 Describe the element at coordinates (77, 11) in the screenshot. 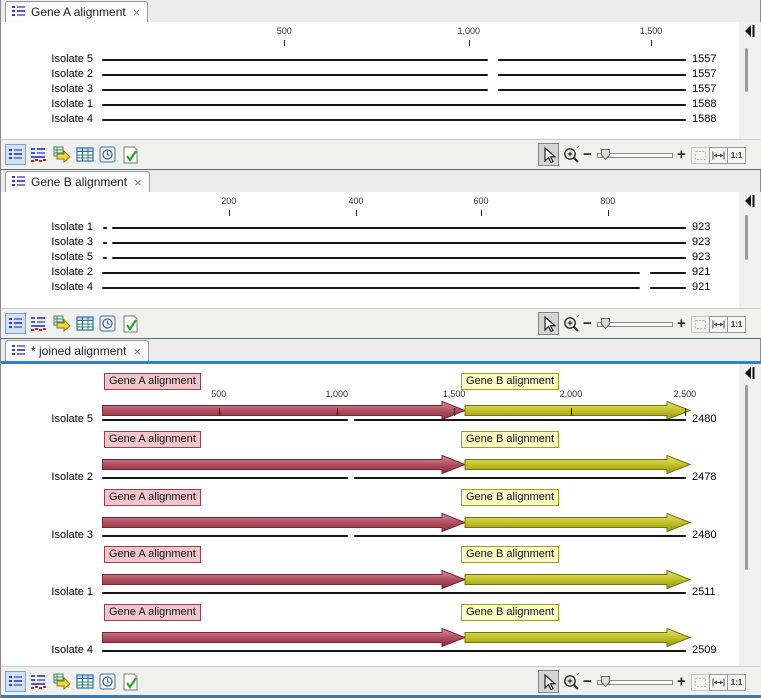

I see `tab-gene-a-alignment: Gene A alignment ×` at that location.